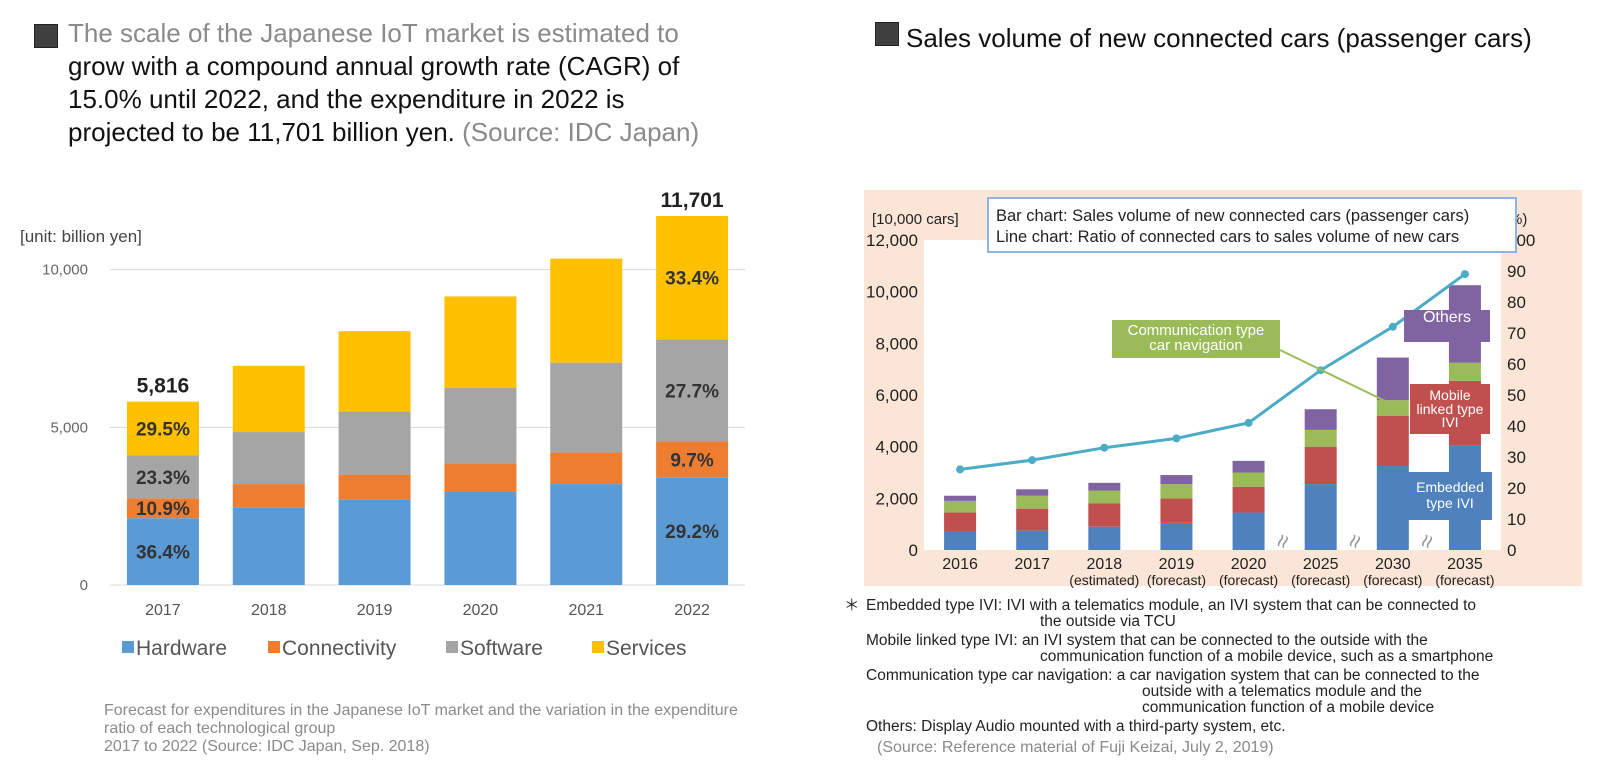 The height and width of the screenshot is (769, 1617). What do you see at coordinates (915, 219) in the screenshot?
I see `right-ylabel-left: [10,000 cars]` at bounding box center [915, 219].